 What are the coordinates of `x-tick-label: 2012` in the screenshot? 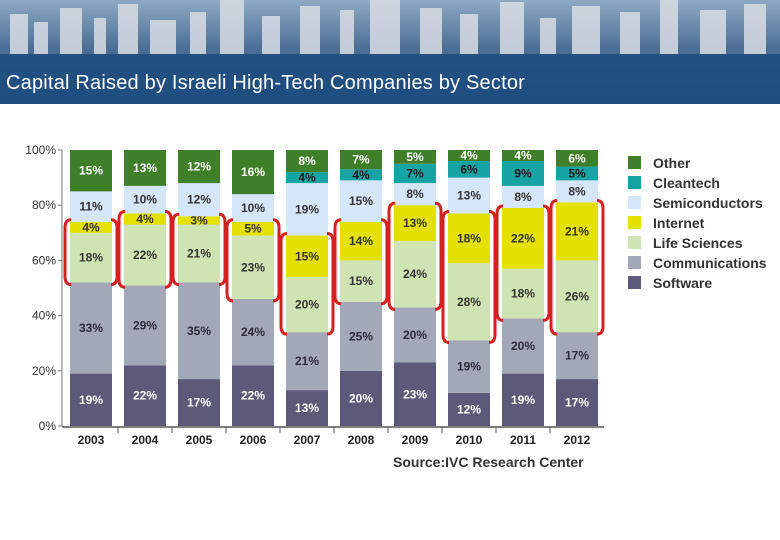 It's located at (577, 440).